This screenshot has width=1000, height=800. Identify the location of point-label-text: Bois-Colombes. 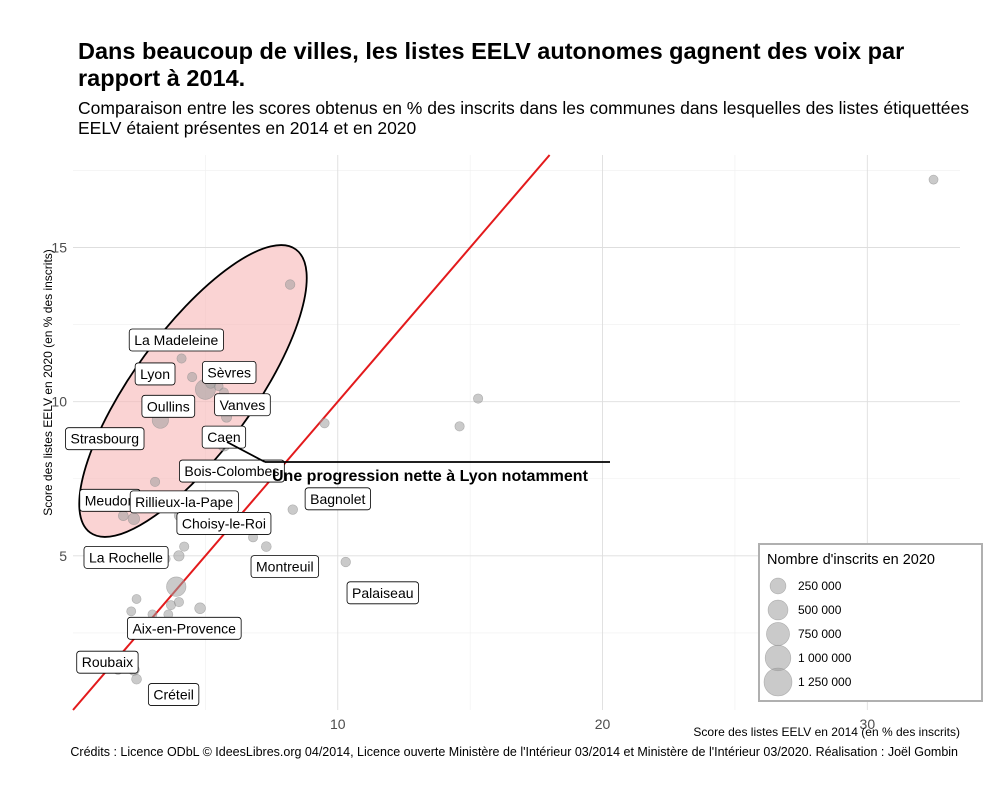
(231, 471).